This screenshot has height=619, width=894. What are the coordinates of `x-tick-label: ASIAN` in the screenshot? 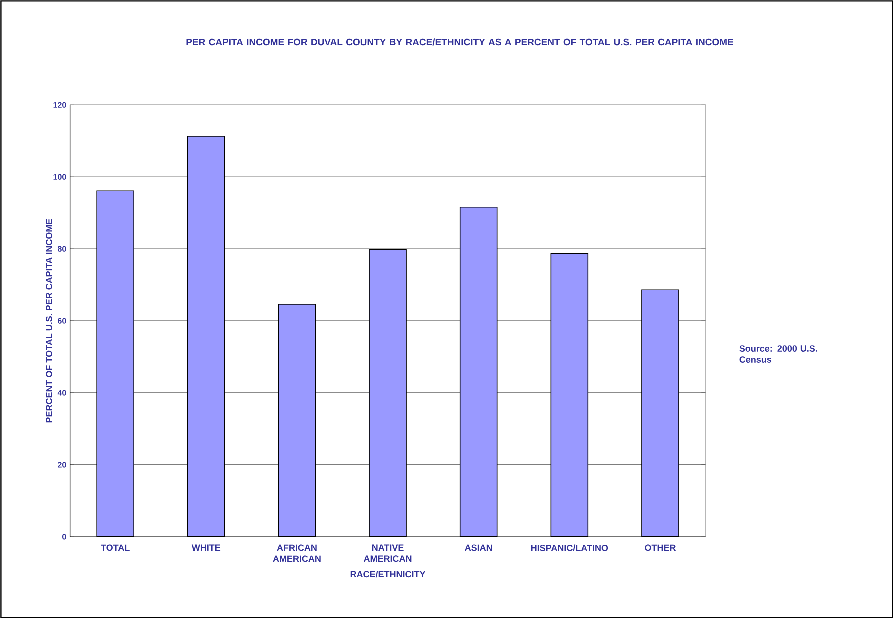 It's located at (478, 548).